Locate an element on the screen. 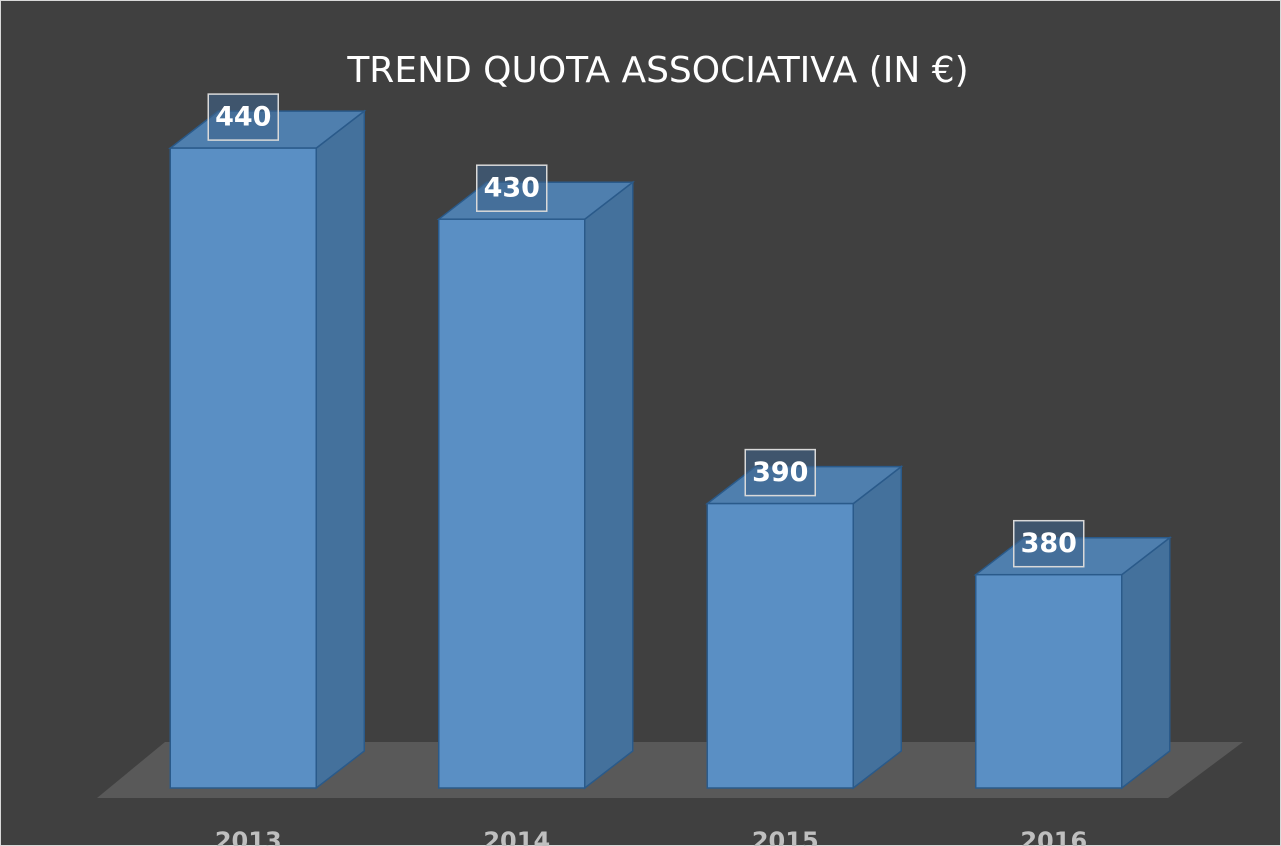  value-label: 380 is located at coordinates (1049, 543).